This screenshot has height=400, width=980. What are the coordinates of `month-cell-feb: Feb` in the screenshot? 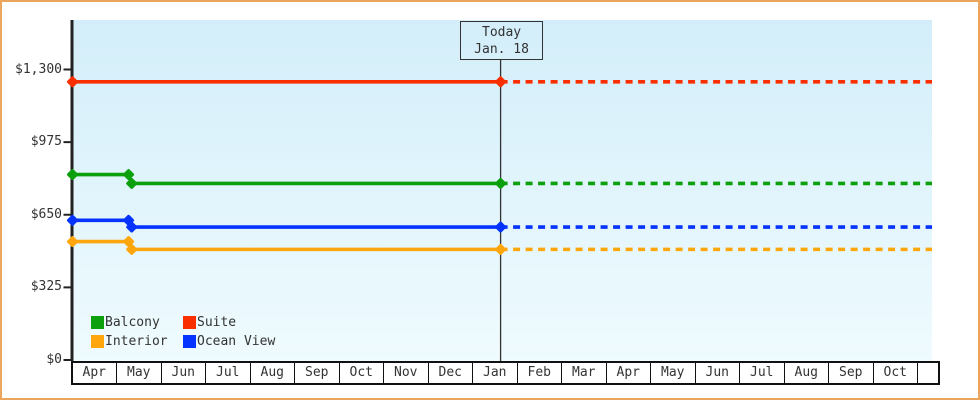 It's located at (540, 373).